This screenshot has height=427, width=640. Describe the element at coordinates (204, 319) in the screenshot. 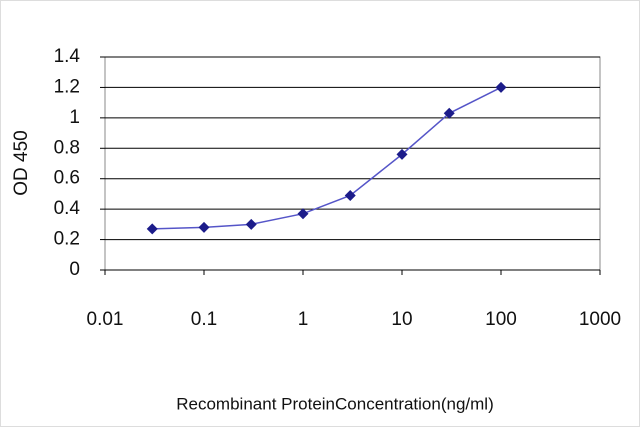

I see `x-tick-label: 0.1` at that location.